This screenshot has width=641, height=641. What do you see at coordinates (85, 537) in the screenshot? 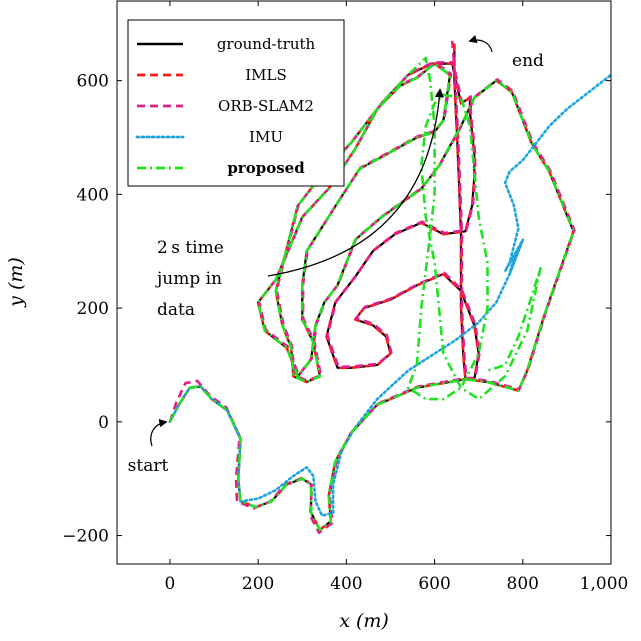
I see `y-tick-label: −200` at bounding box center [85, 537].